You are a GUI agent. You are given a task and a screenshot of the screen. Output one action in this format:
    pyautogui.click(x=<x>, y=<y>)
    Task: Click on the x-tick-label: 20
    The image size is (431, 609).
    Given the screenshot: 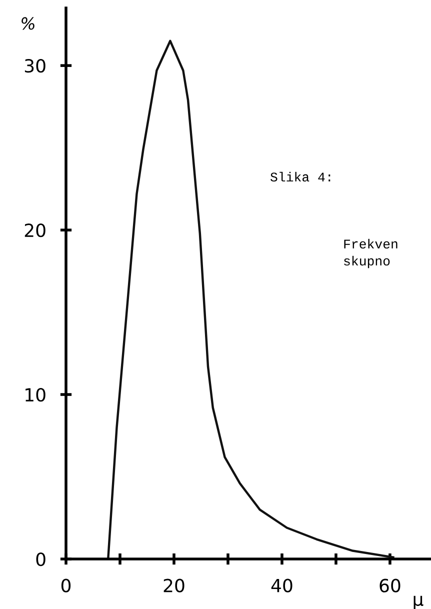 What is the action you would take?
    pyautogui.click(x=174, y=585)
    